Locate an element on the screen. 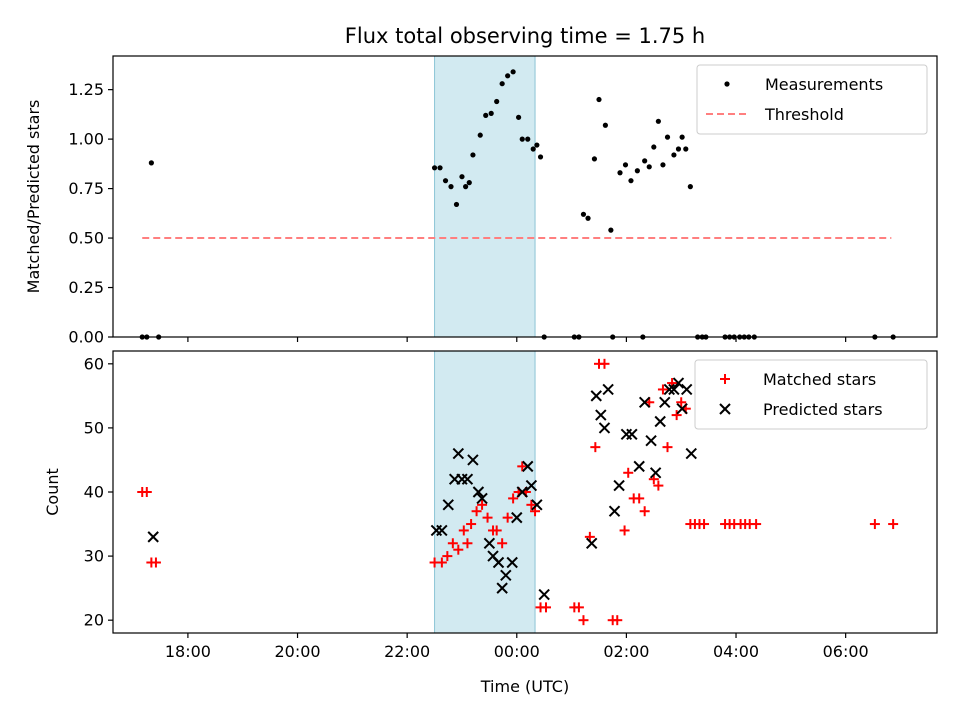  chart-title: Flux total observing time = 1.75 h is located at coordinates (525, 36).